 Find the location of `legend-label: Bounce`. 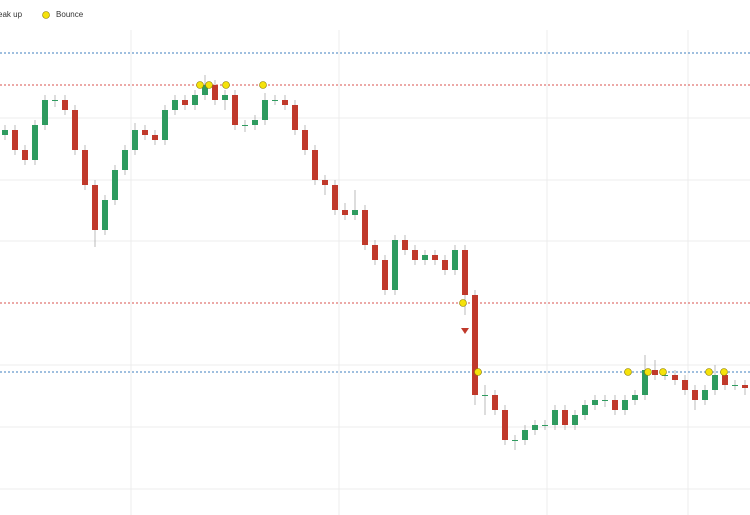

legend-label: Bounce is located at coordinates (70, 14).